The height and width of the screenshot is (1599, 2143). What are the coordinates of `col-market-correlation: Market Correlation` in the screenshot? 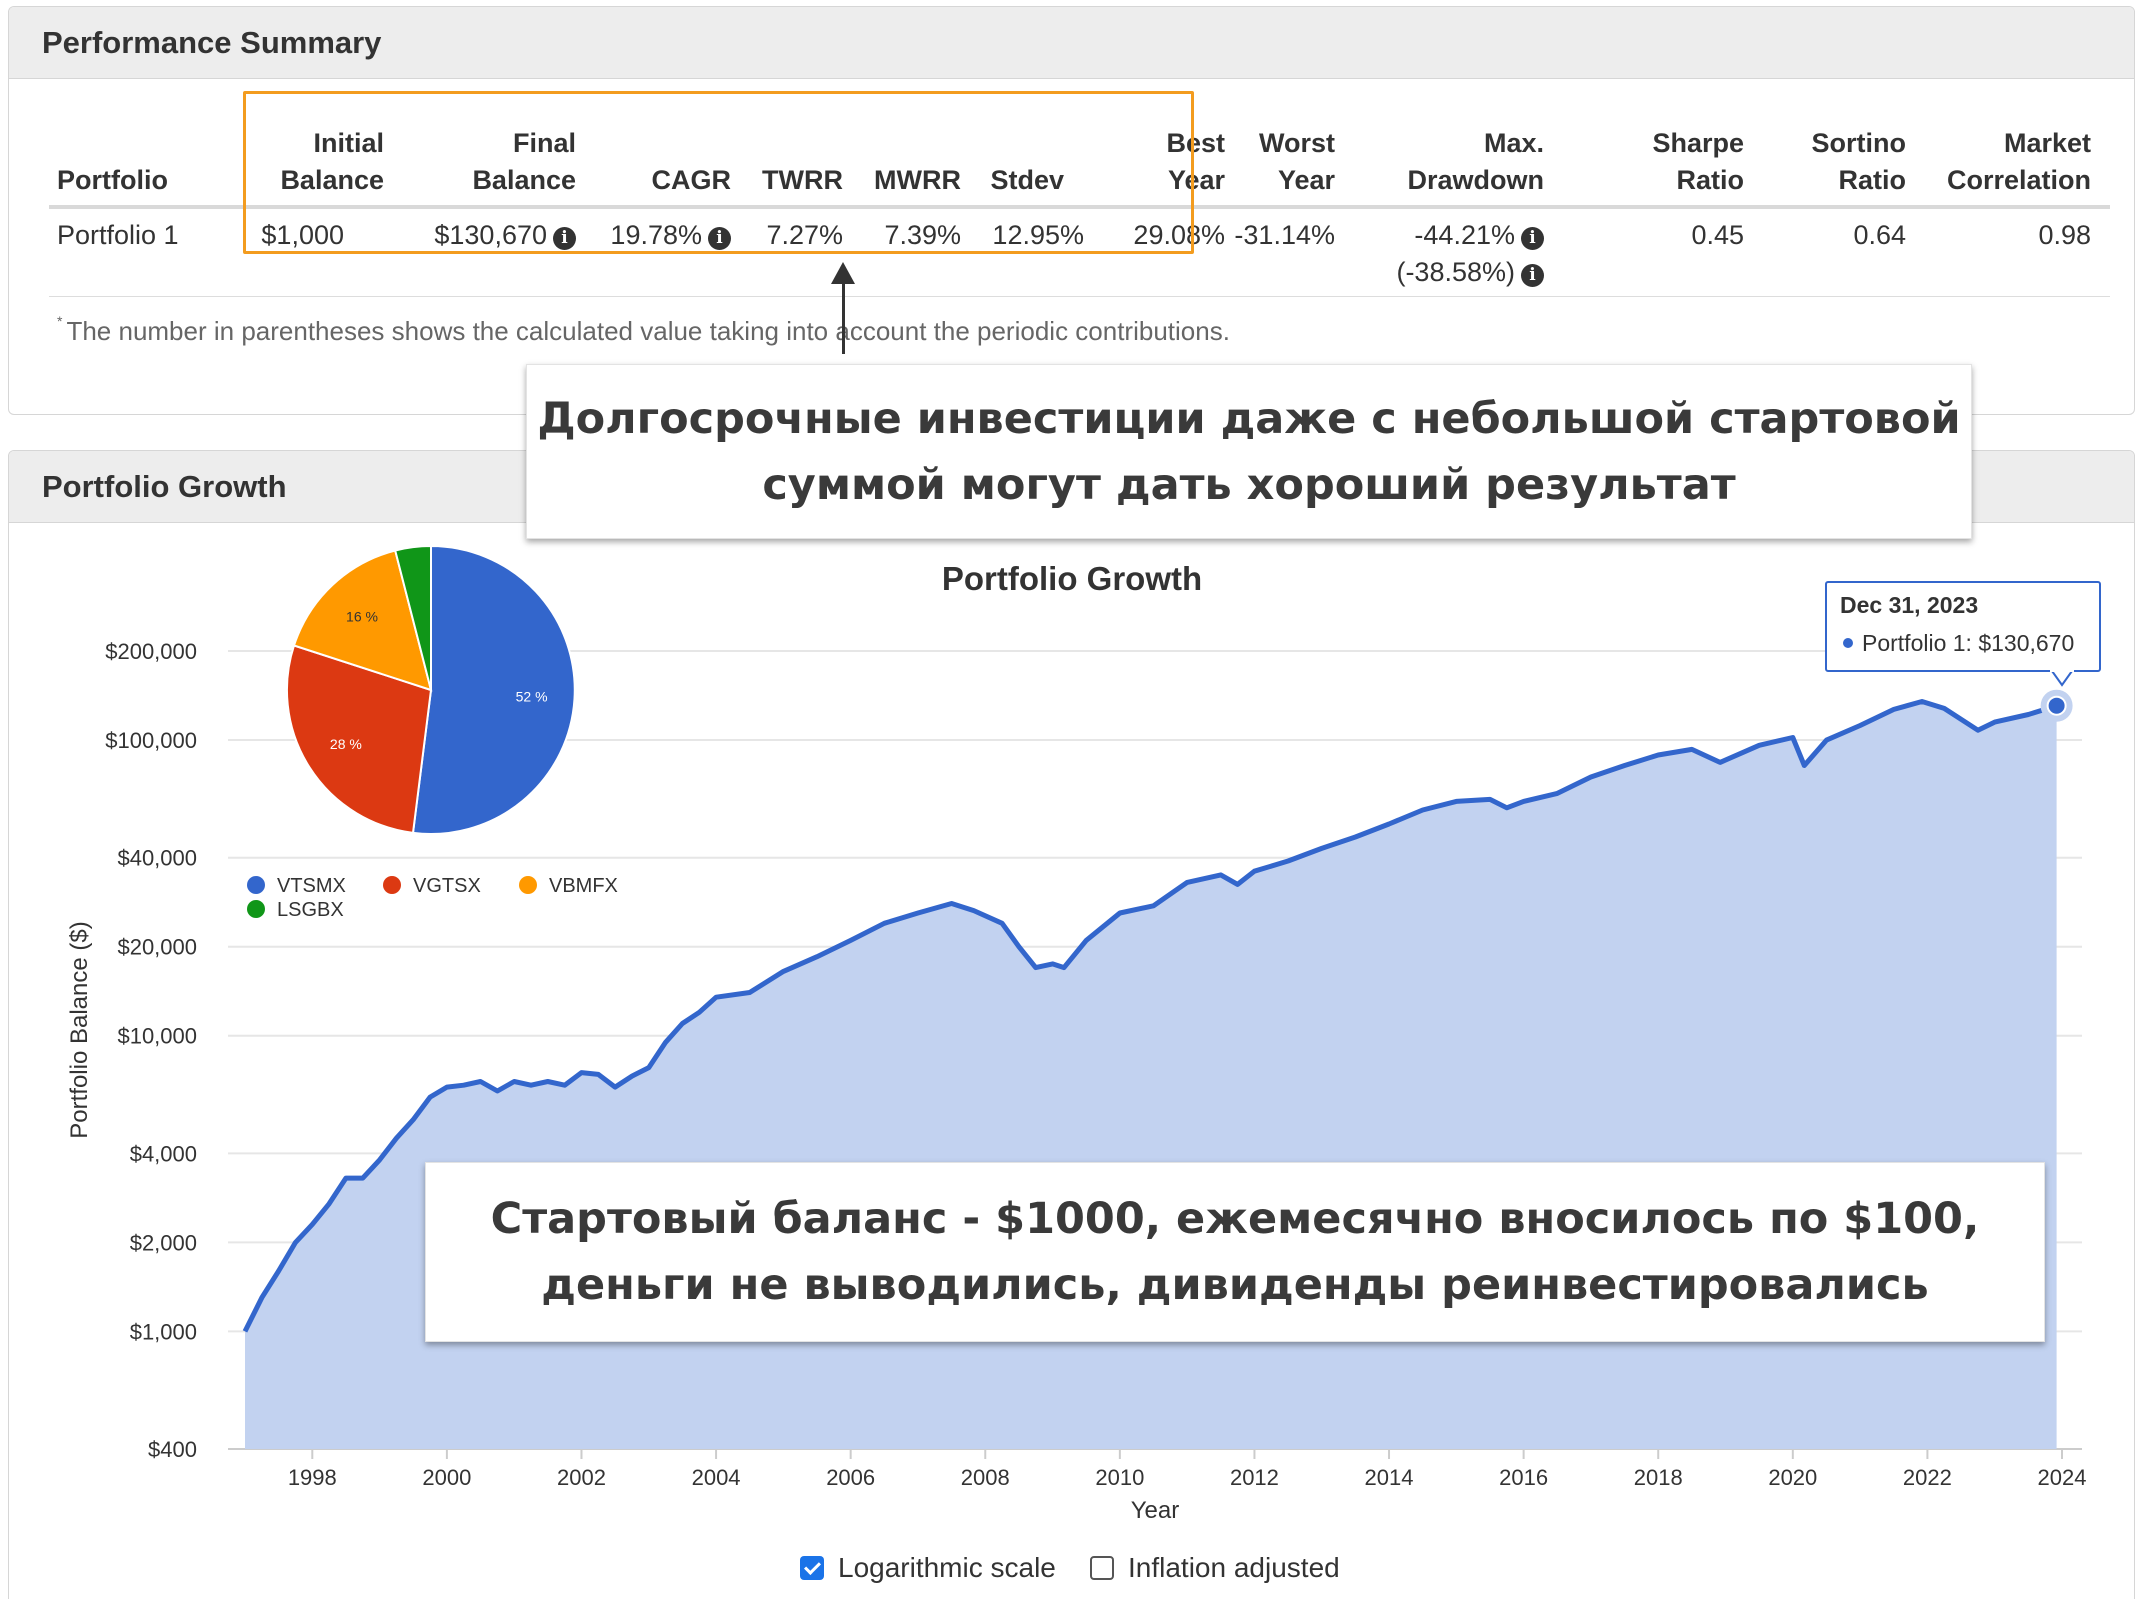 It's located at (2018, 161).